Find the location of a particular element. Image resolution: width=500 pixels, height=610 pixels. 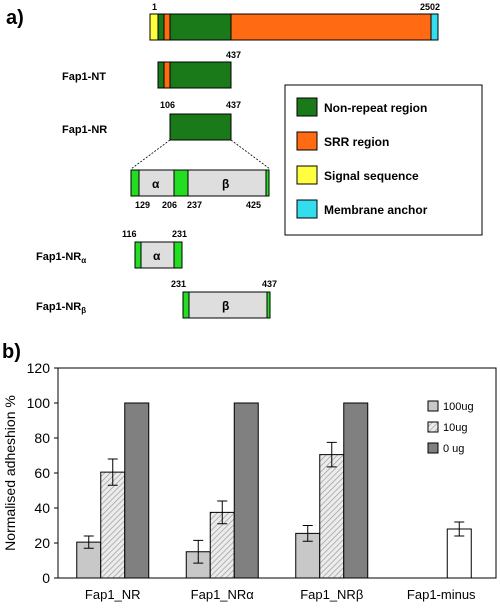

construct-fap1-nt: Fap1-NT 437 is located at coordinates (151, 69).